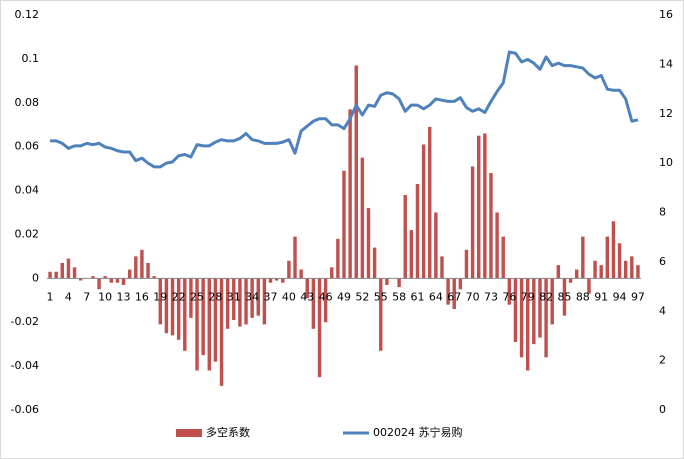 This screenshot has height=459, width=684. Describe the element at coordinates (234, 296) in the screenshot. I see `x-tick-label: 31` at that location.